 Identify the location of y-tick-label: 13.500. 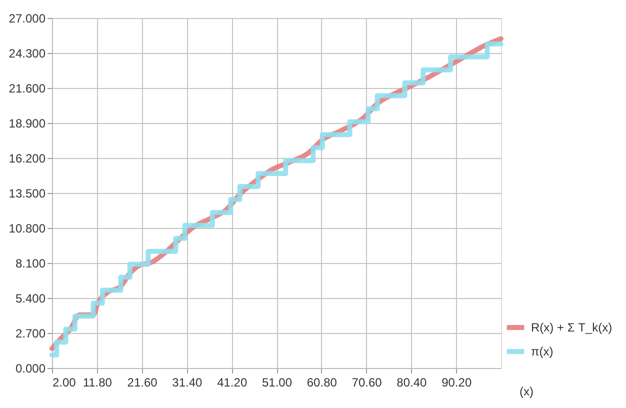
(27, 193).